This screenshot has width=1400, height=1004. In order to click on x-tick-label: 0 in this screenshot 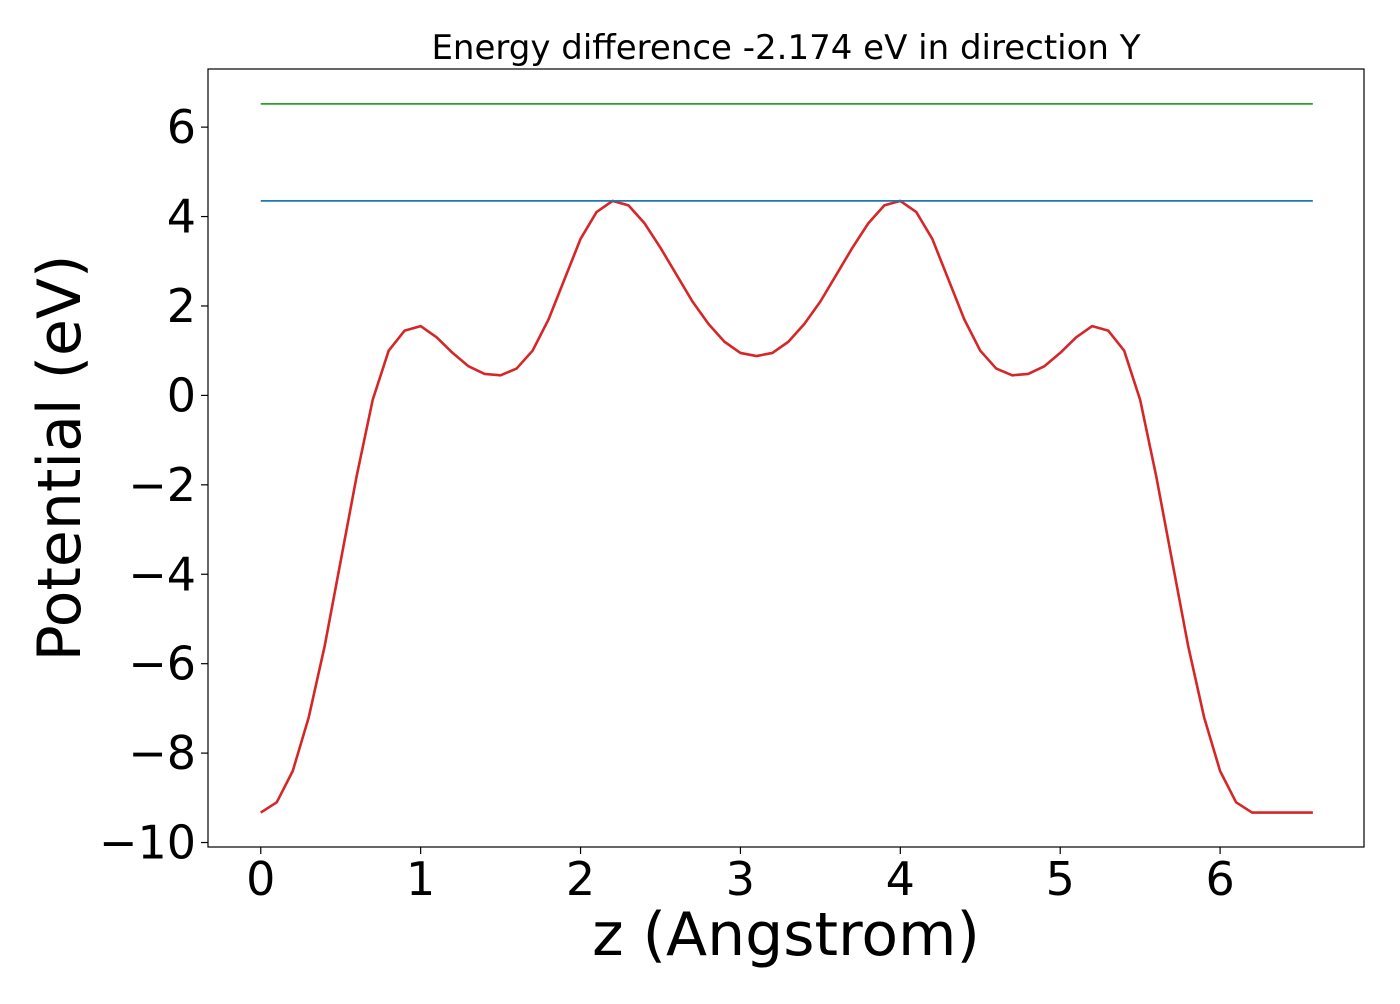, I will do `click(260, 879)`.